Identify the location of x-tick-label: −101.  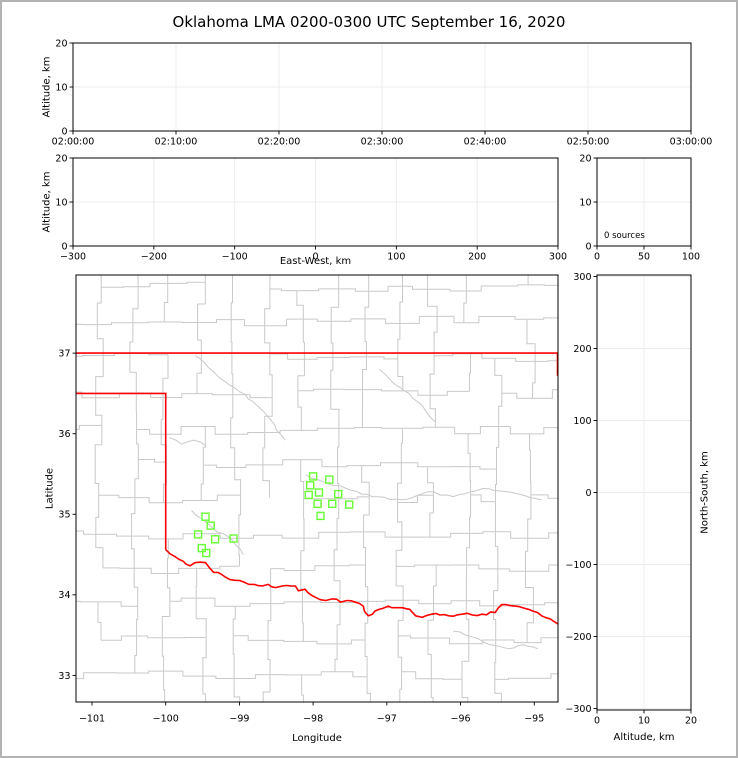
(92, 719).